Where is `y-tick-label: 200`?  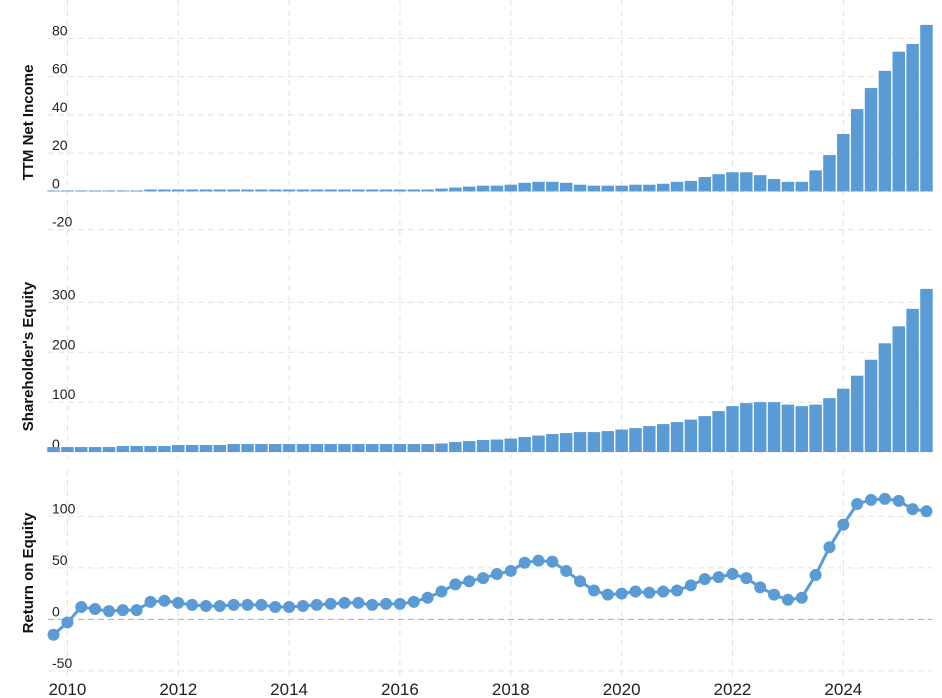
y-tick-label: 200 is located at coordinates (64, 344).